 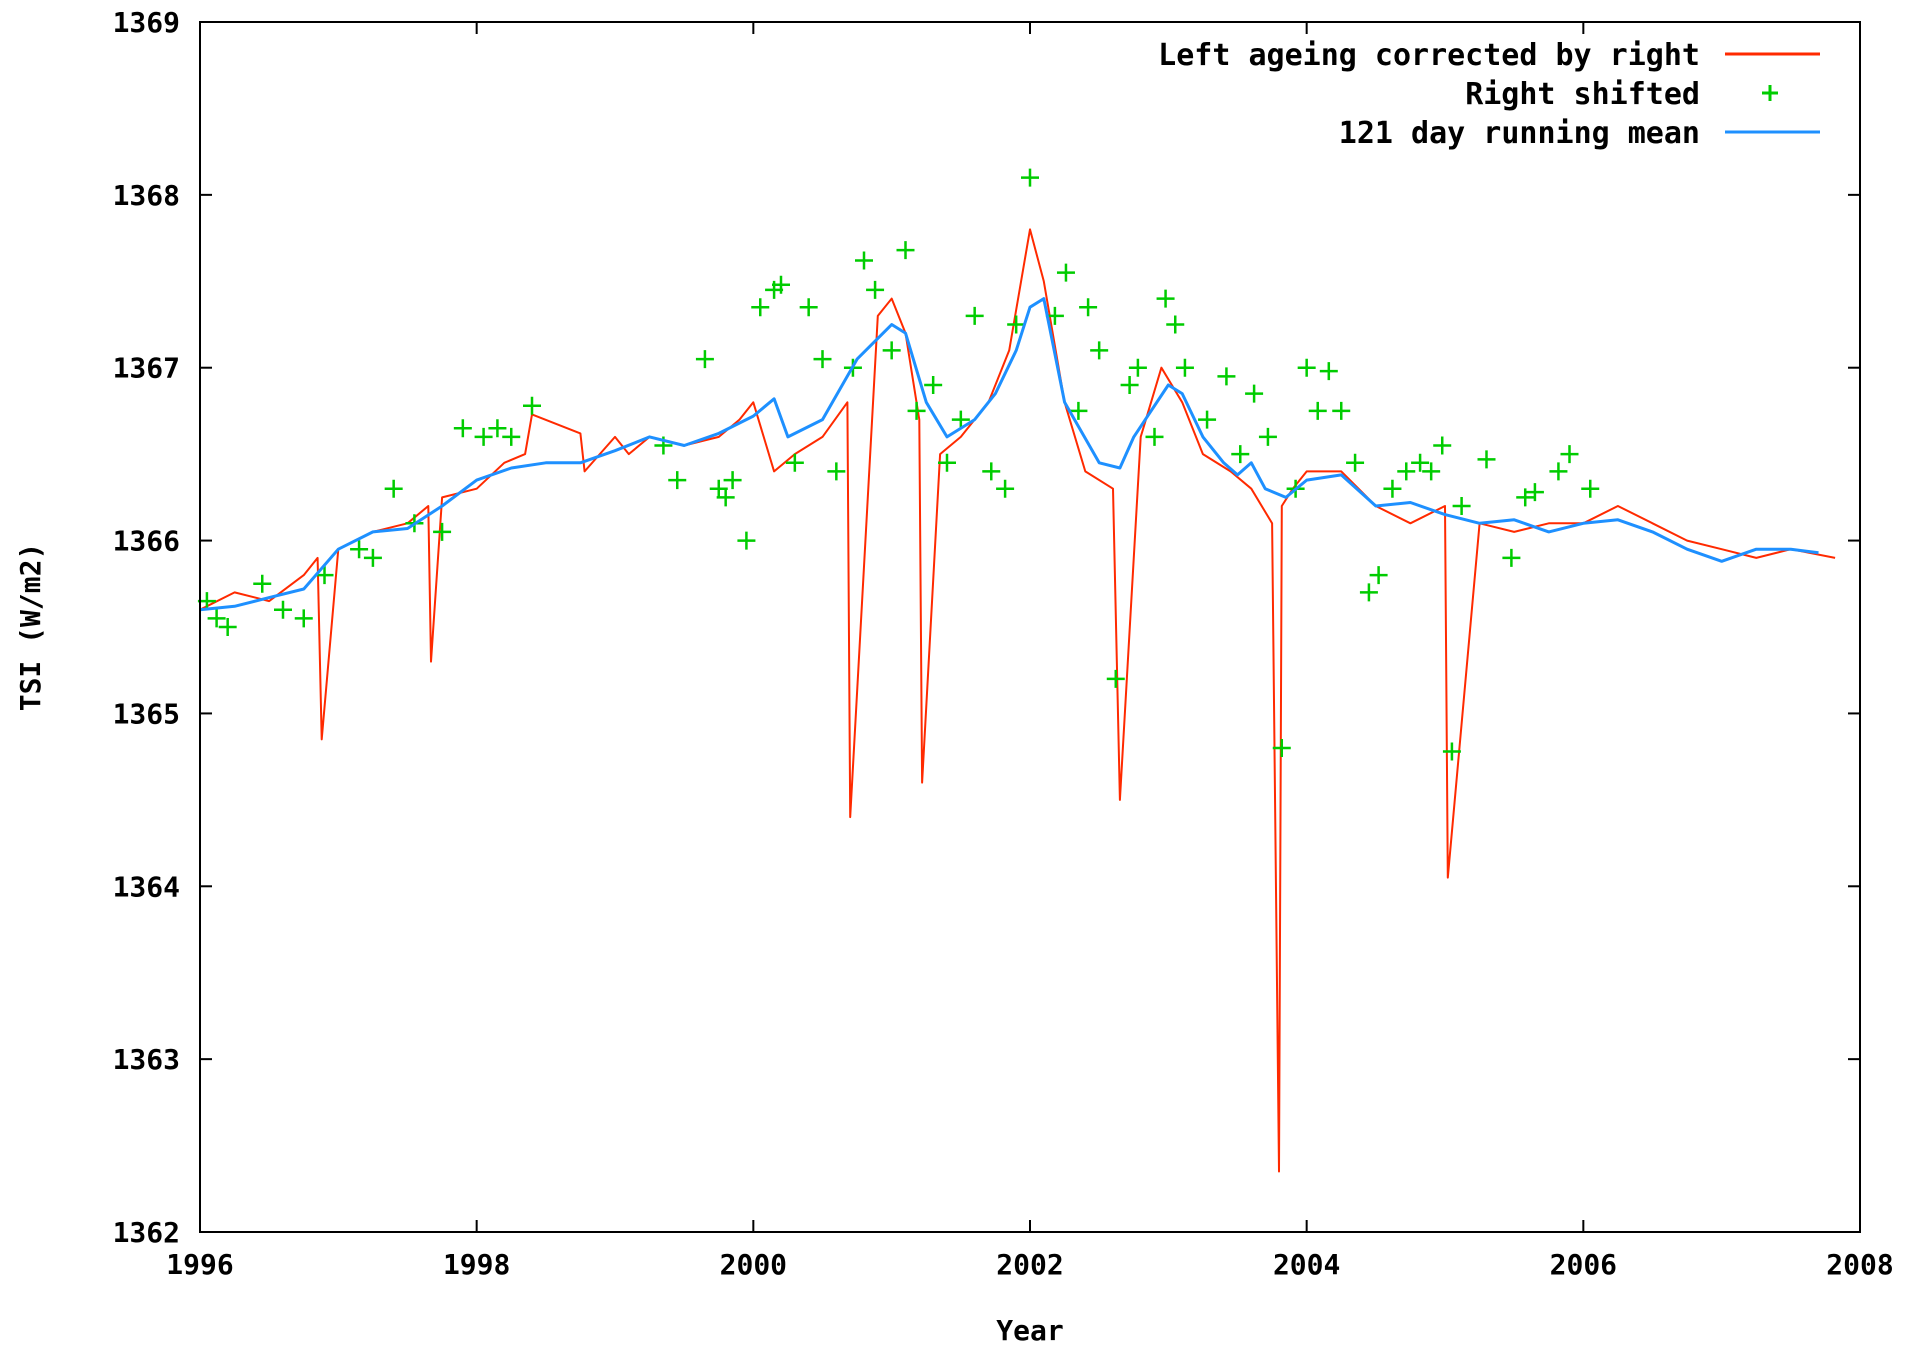 I want to click on y-tick-label: 1366, so click(x=146, y=541).